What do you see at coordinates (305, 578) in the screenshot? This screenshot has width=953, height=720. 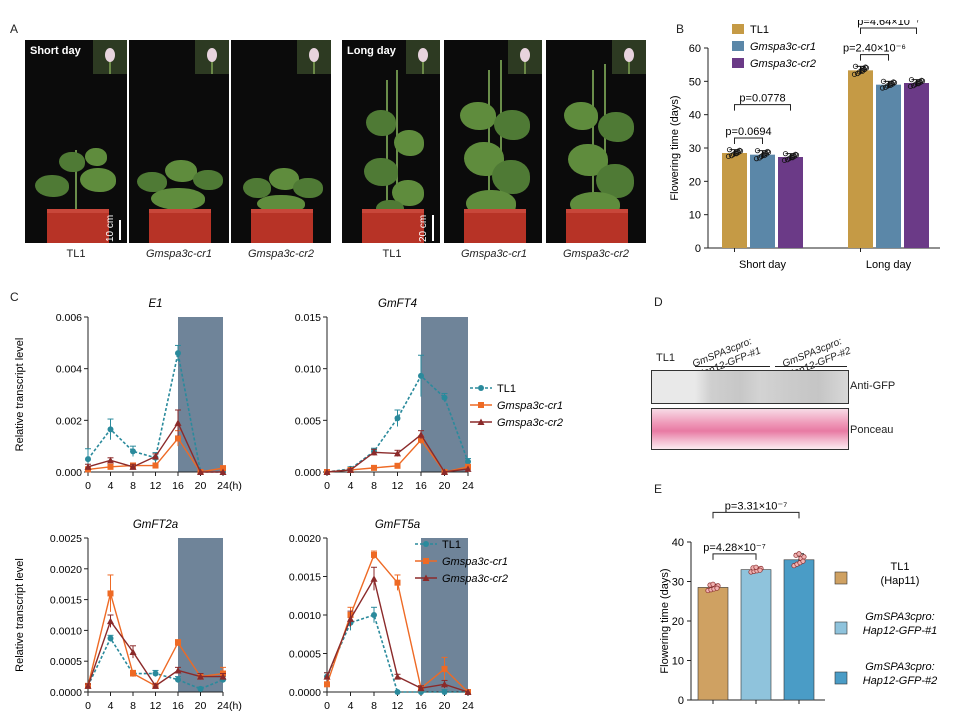 I see `y-tick-label: 0.0015` at bounding box center [305, 578].